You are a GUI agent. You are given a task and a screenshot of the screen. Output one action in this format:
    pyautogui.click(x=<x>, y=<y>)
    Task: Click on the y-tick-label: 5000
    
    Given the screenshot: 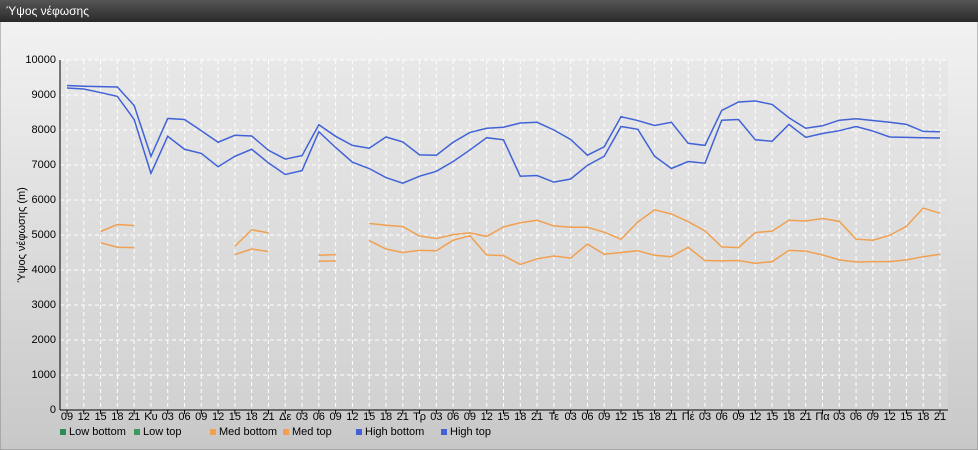 What is the action you would take?
    pyautogui.click(x=44, y=235)
    